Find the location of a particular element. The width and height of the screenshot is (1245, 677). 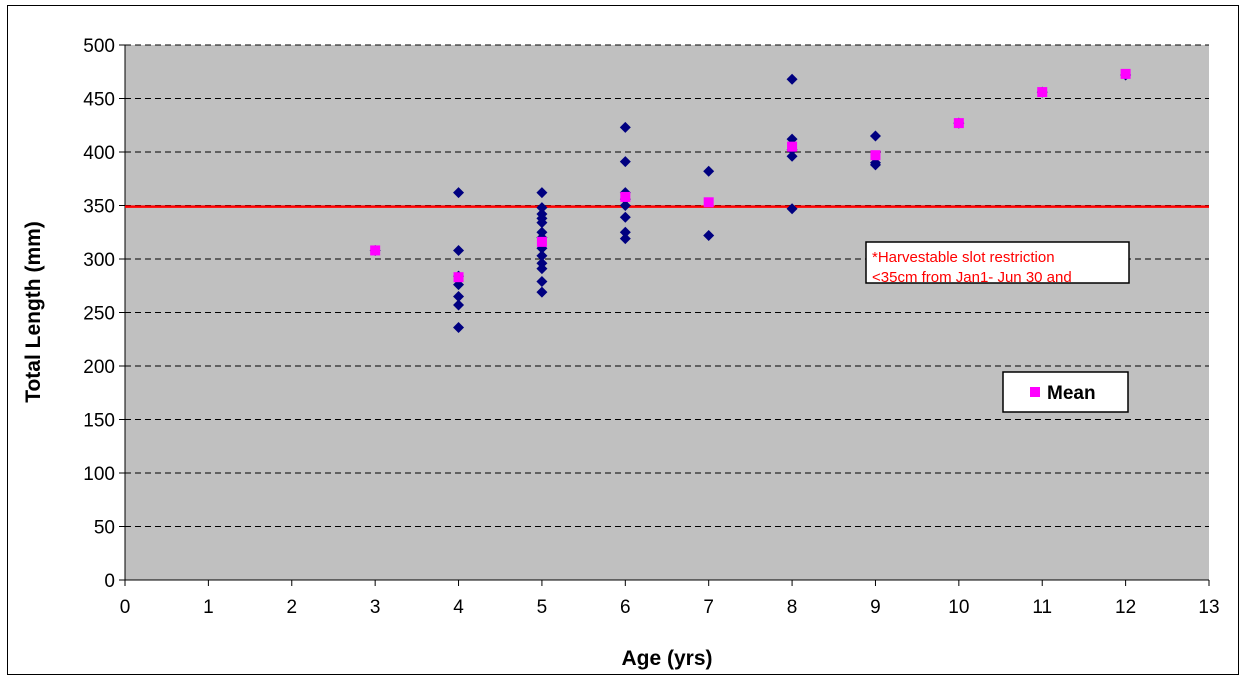

x-tick-label: 1 is located at coordinates (208, 607).